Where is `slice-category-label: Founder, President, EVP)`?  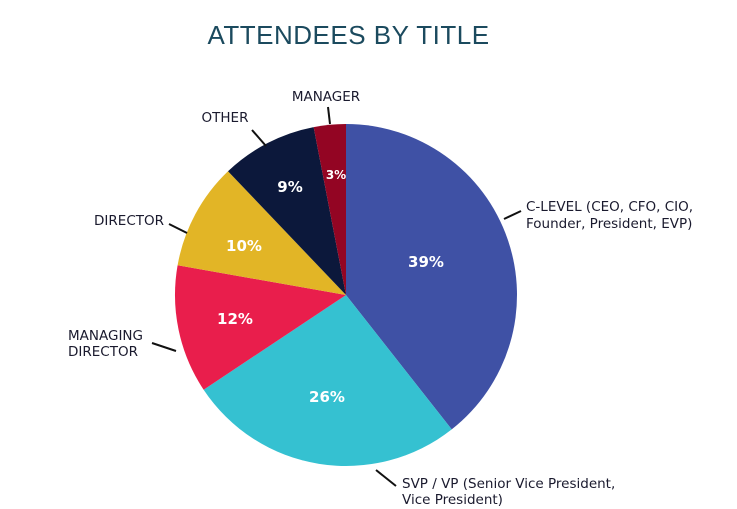 slice-category-label: Founder, President, EVP) is located at coordinates (609, 224).